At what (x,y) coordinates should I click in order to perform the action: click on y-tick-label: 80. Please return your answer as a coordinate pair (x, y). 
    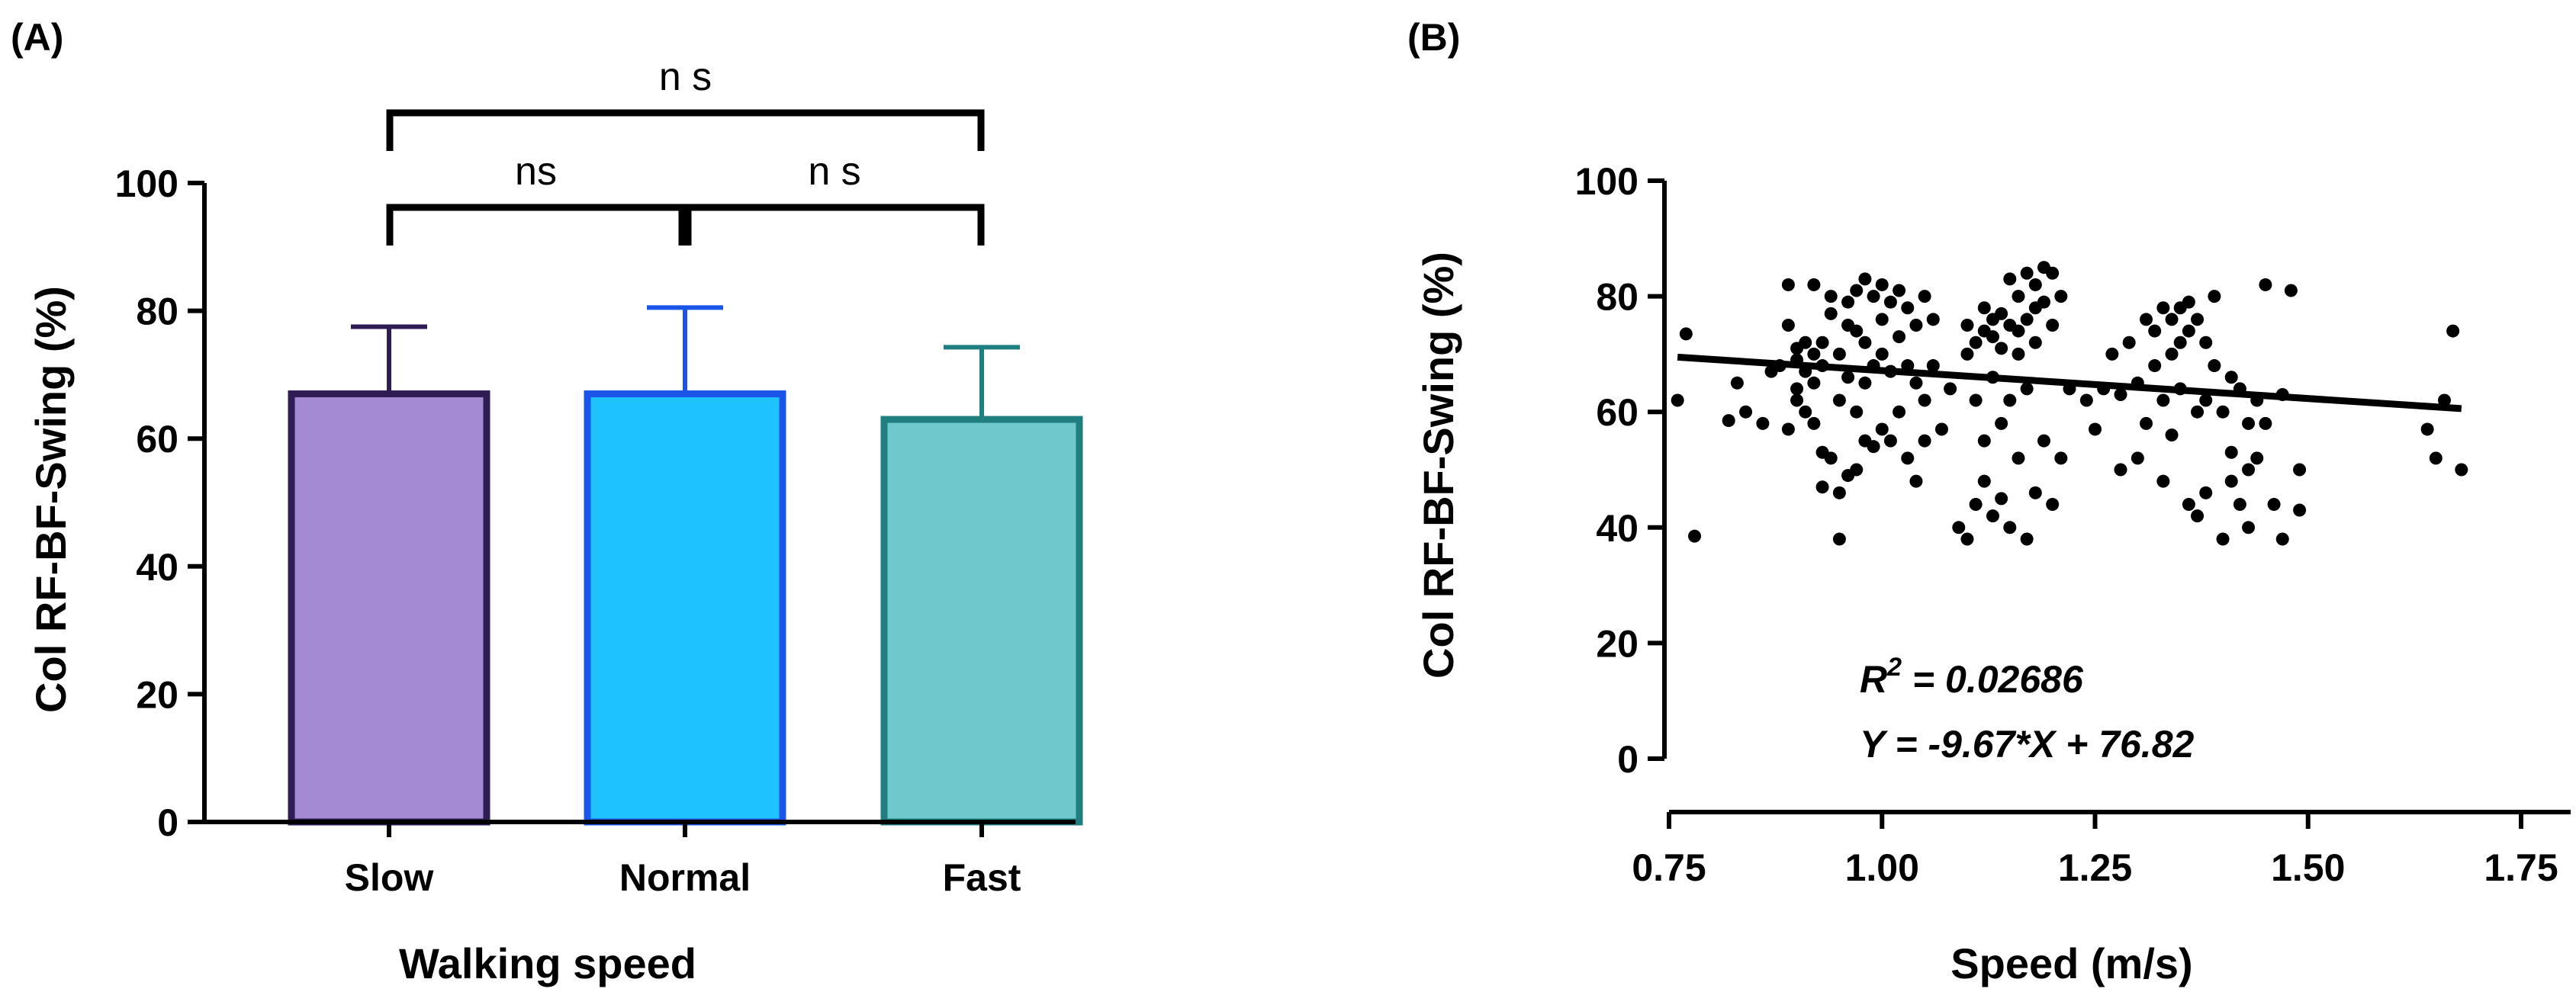
    Looking at the image, I should click on (157, 312).